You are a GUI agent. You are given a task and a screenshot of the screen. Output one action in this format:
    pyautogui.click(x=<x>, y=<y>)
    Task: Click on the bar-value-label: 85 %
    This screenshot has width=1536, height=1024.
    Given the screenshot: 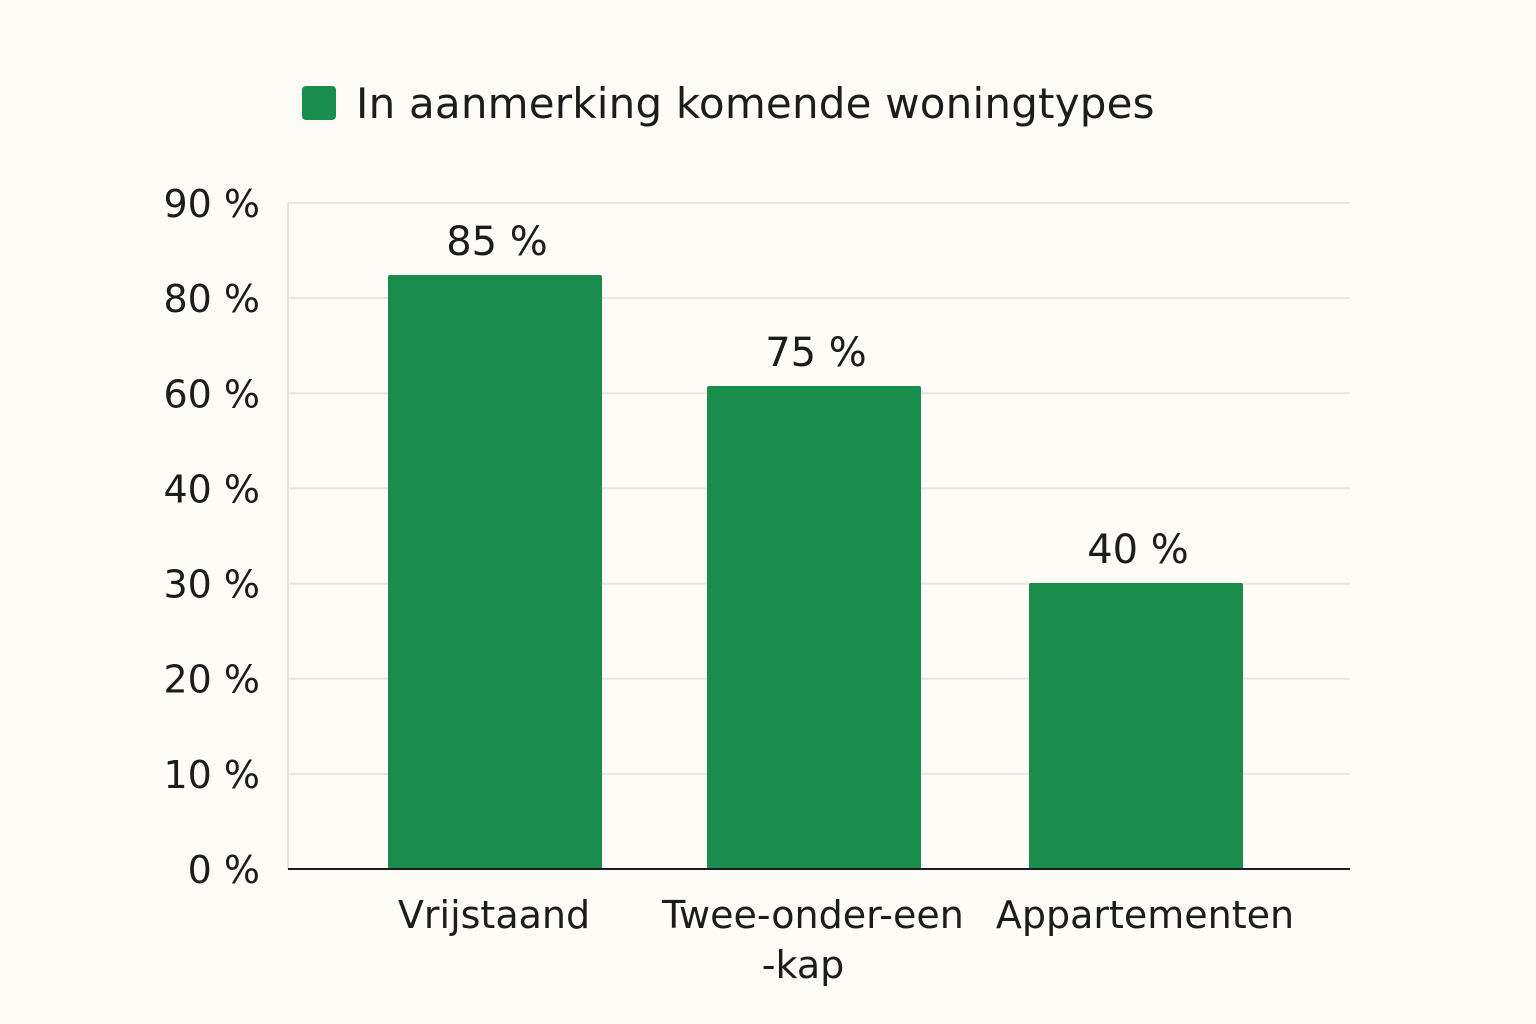 What is the action you would take?
    pyautogui.click(x=497, y=242)
    